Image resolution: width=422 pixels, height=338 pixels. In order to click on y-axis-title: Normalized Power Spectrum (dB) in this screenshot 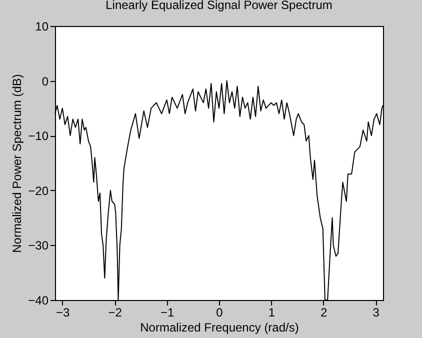, I will do `click(17, 163)`.